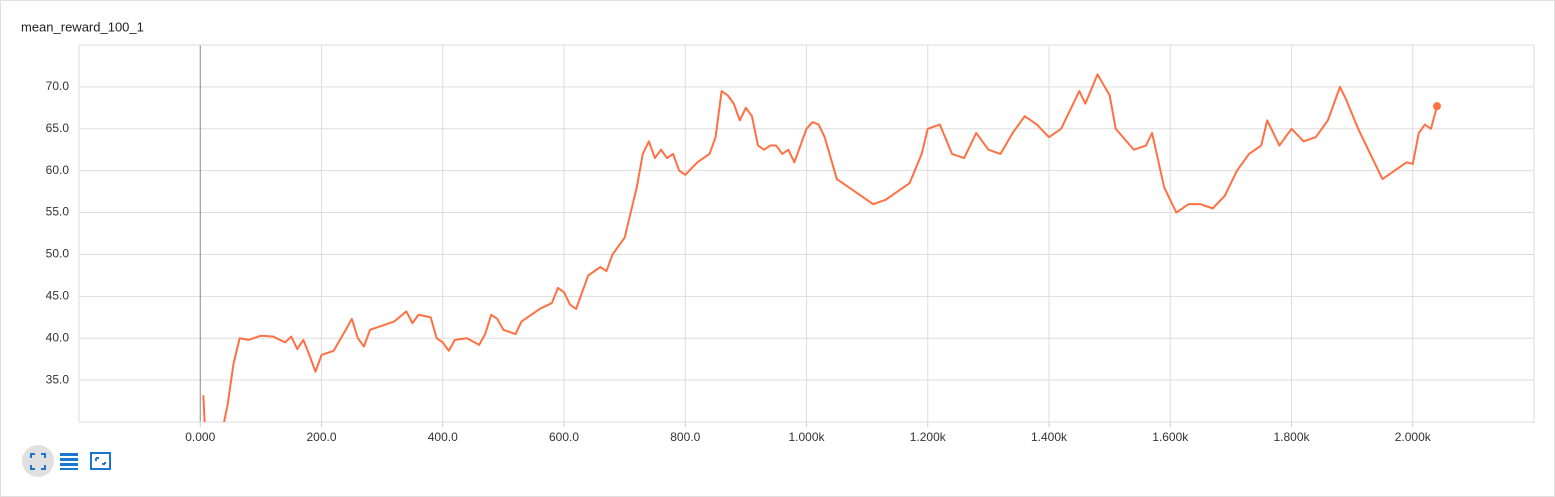  What do you see at coordinates (564, 437) in the screenshot?
I see `x-tick-label: 600.0` at bounding box center [564, 437].